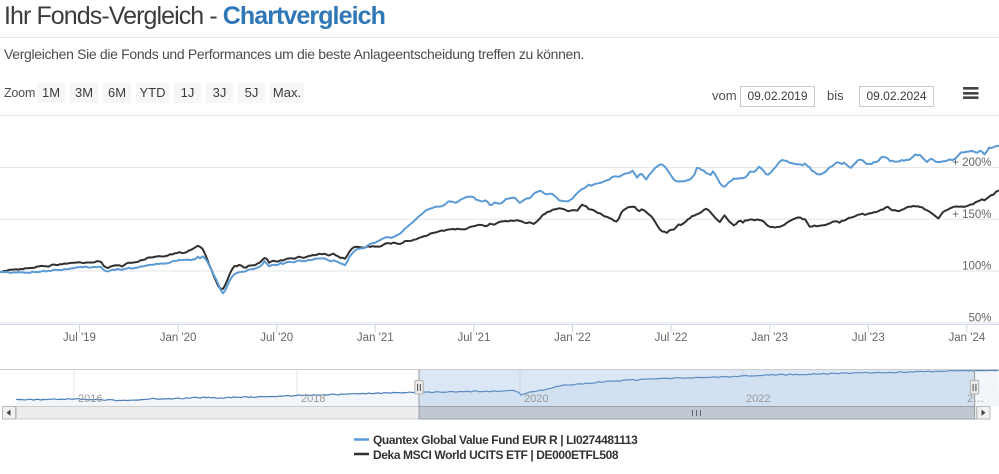 Image resolution: width=999 pixels, height=474 pixels. What do you see at coordinates (572, 338) in the screenshot?
I see `svg-text: Jan '22` at bounding box center [572, 338].